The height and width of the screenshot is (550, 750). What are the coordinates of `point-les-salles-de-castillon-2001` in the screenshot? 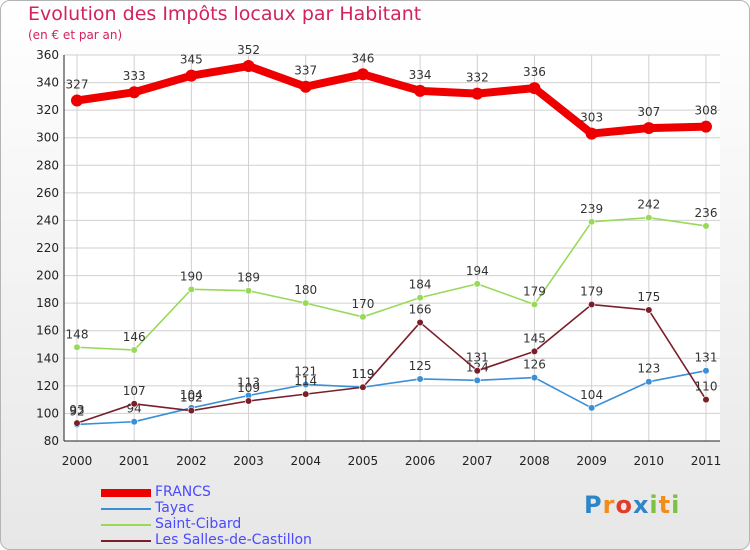 It's located at (134, 404).